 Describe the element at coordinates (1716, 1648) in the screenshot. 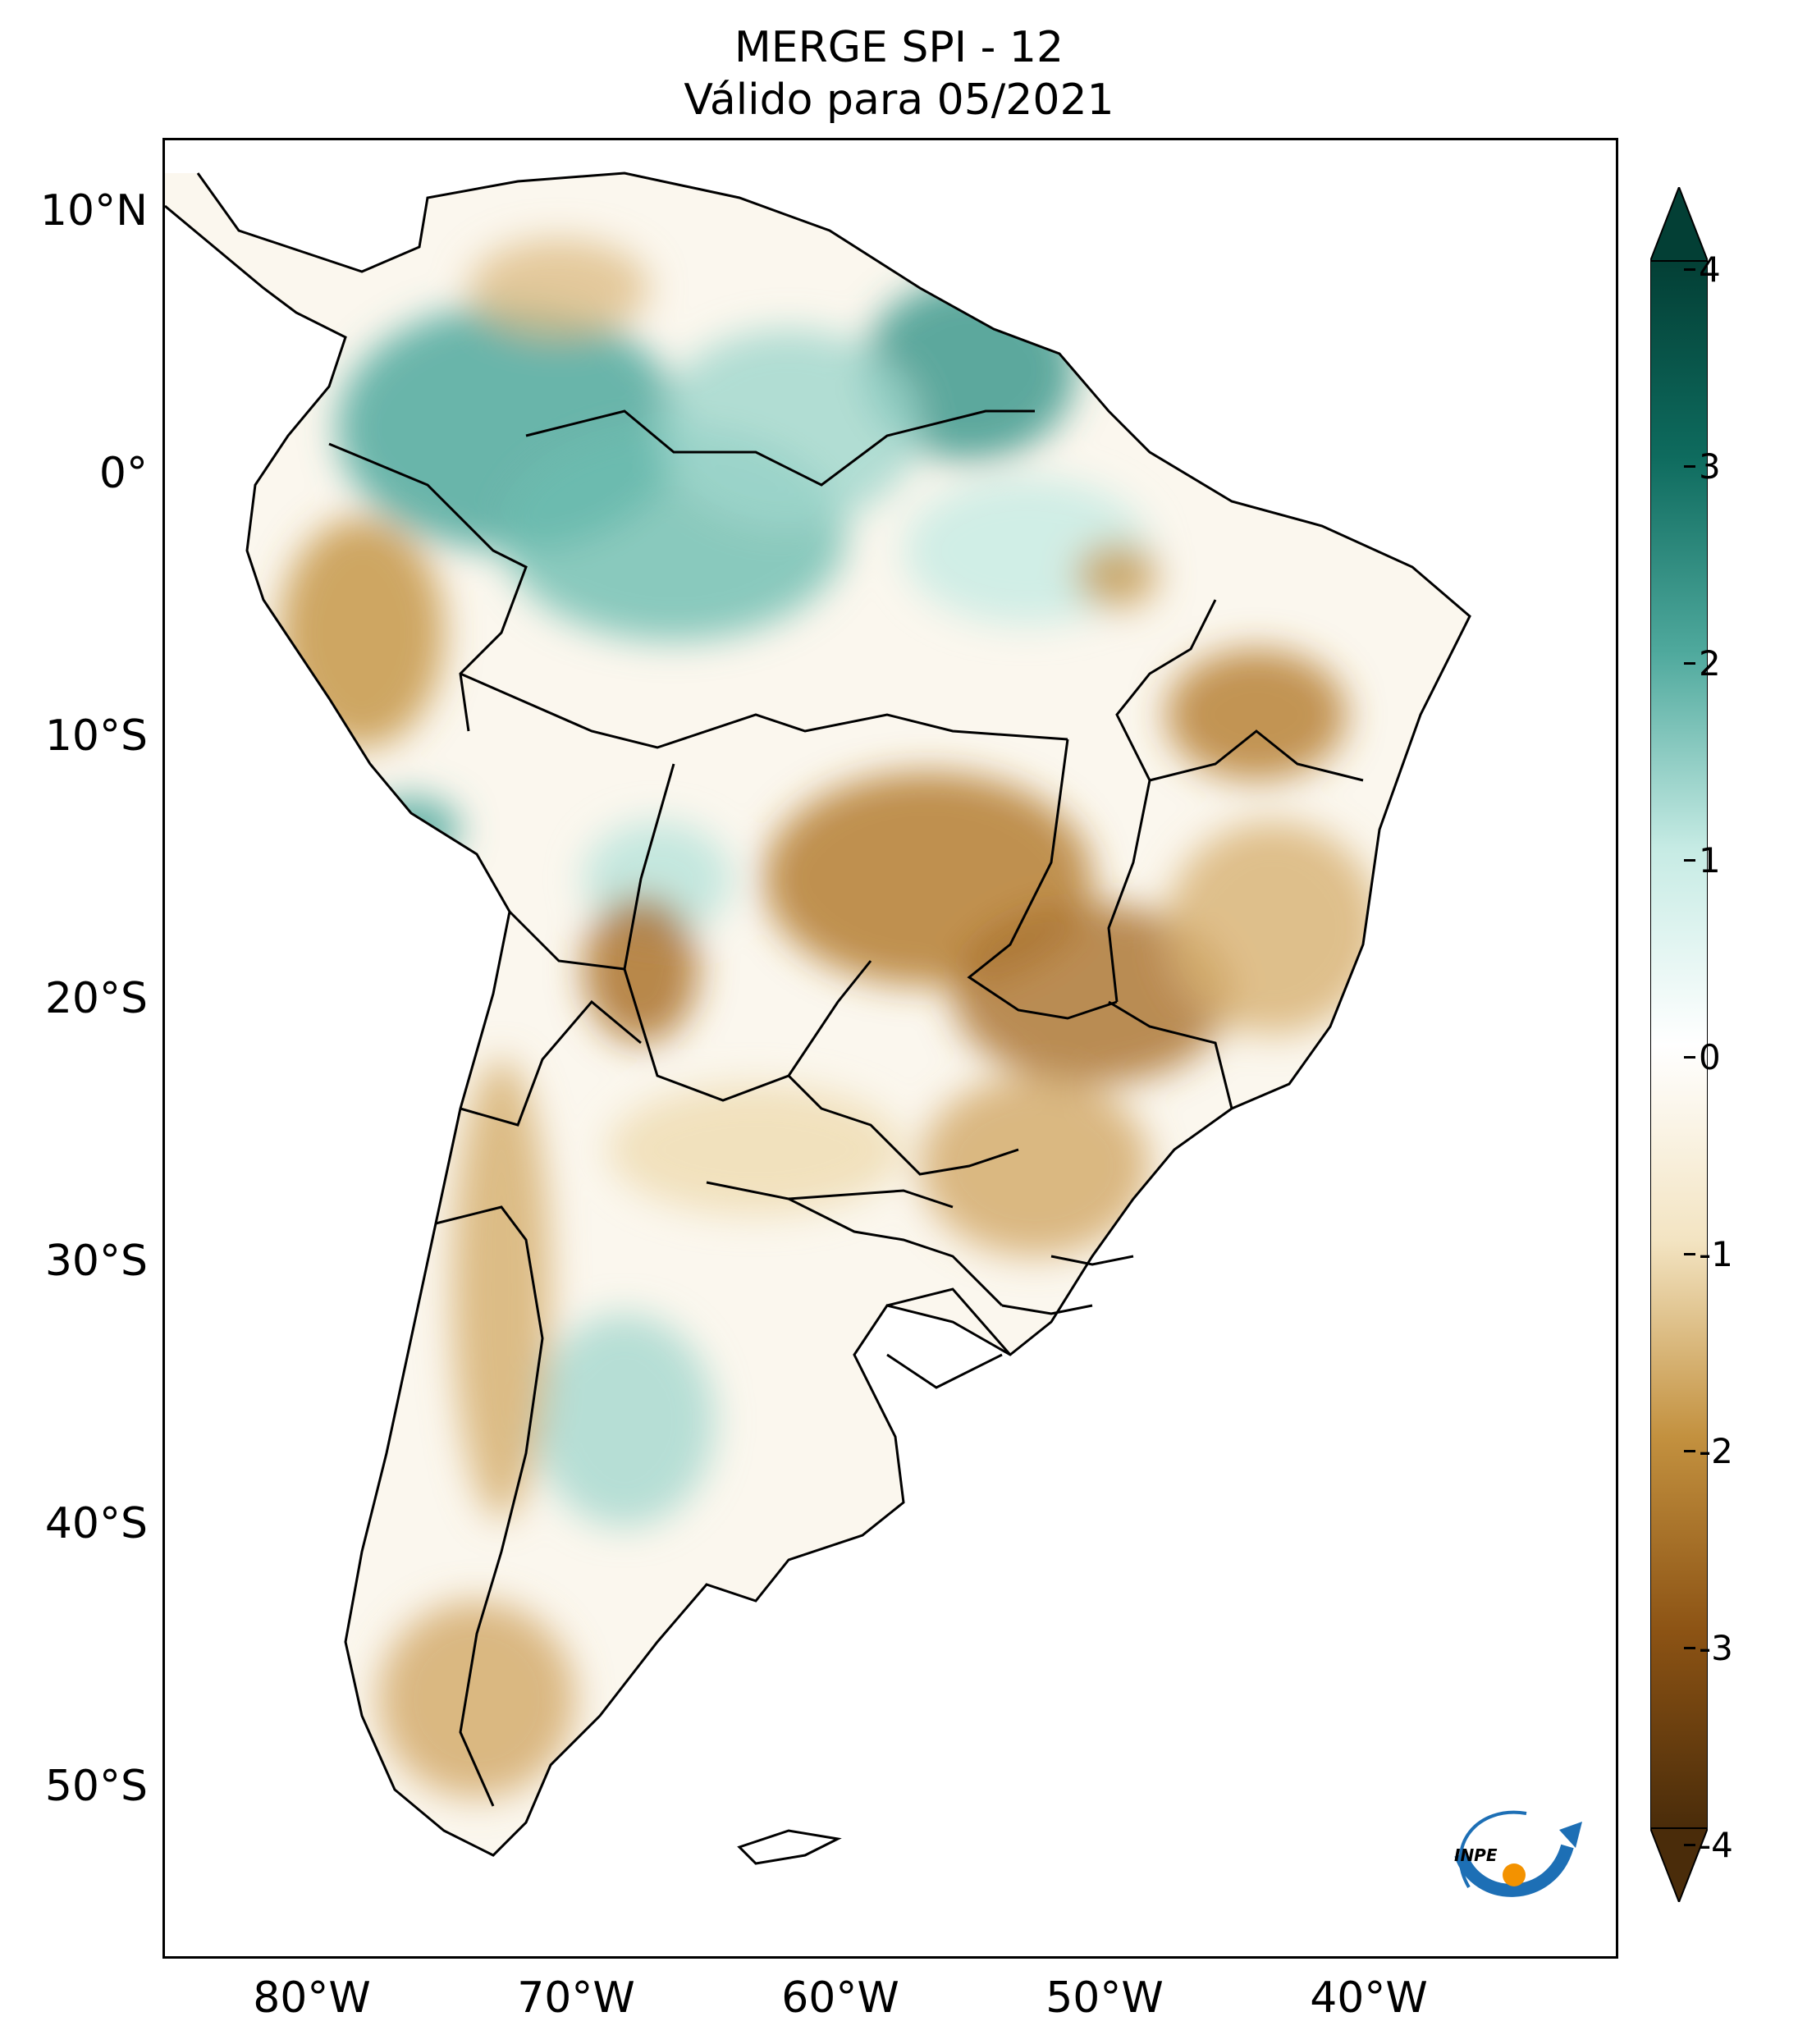

I see `colorbar-label-m3: -3` at that location.